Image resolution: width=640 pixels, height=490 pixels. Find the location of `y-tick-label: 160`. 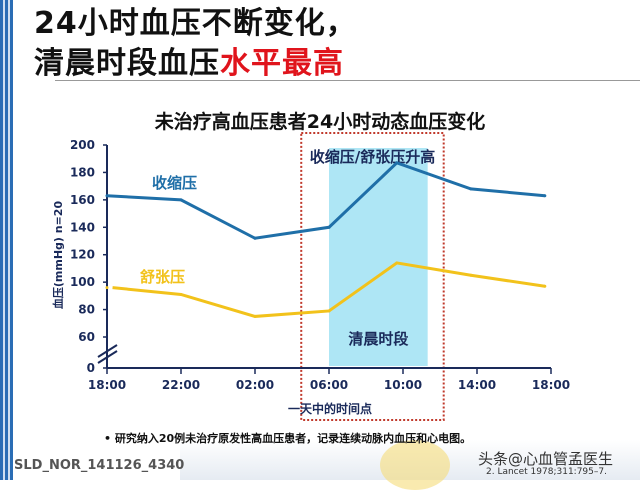

y-tick-label: 160 is located at coordinates (82, 200).